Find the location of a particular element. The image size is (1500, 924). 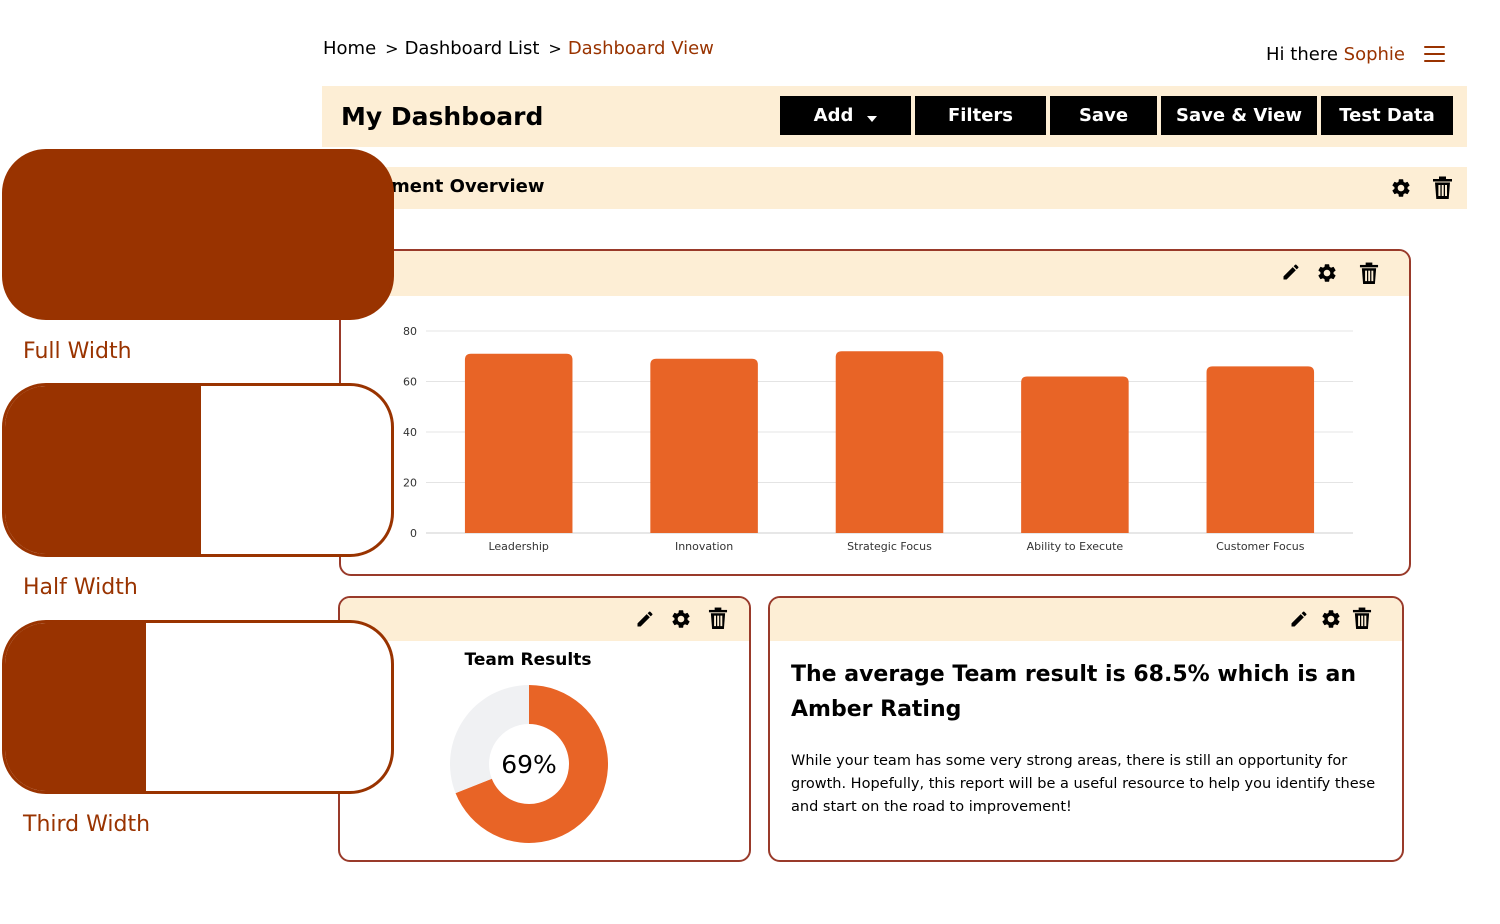

text-widget is located at coordinates (1086, 729).